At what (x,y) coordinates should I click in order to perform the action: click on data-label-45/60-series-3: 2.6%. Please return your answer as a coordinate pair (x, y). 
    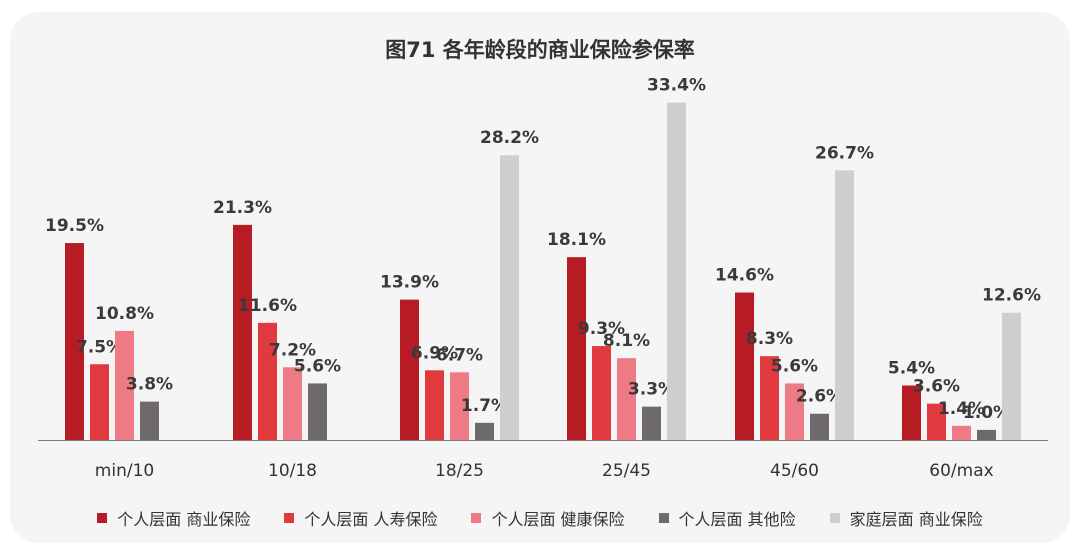
    Looking at the image, I should click on (819, 397).